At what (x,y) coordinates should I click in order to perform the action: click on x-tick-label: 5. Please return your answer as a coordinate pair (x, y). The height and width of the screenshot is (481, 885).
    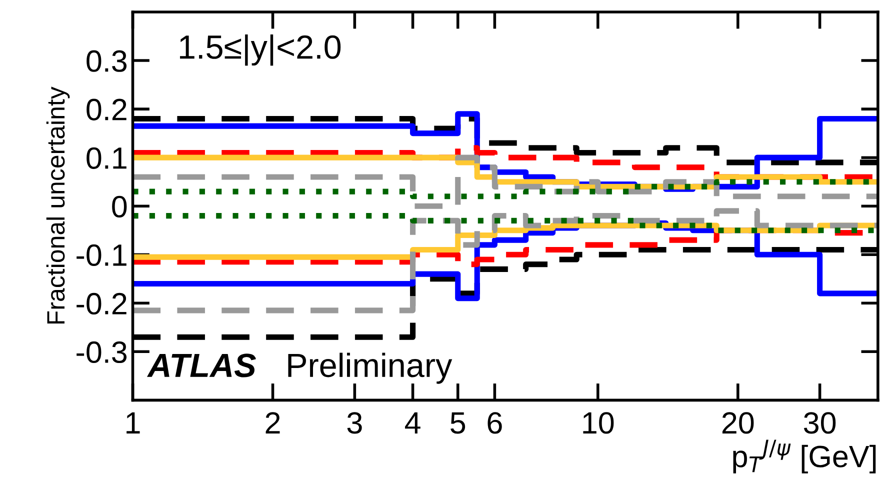
    Looking at the image, I should click on (458, 423).